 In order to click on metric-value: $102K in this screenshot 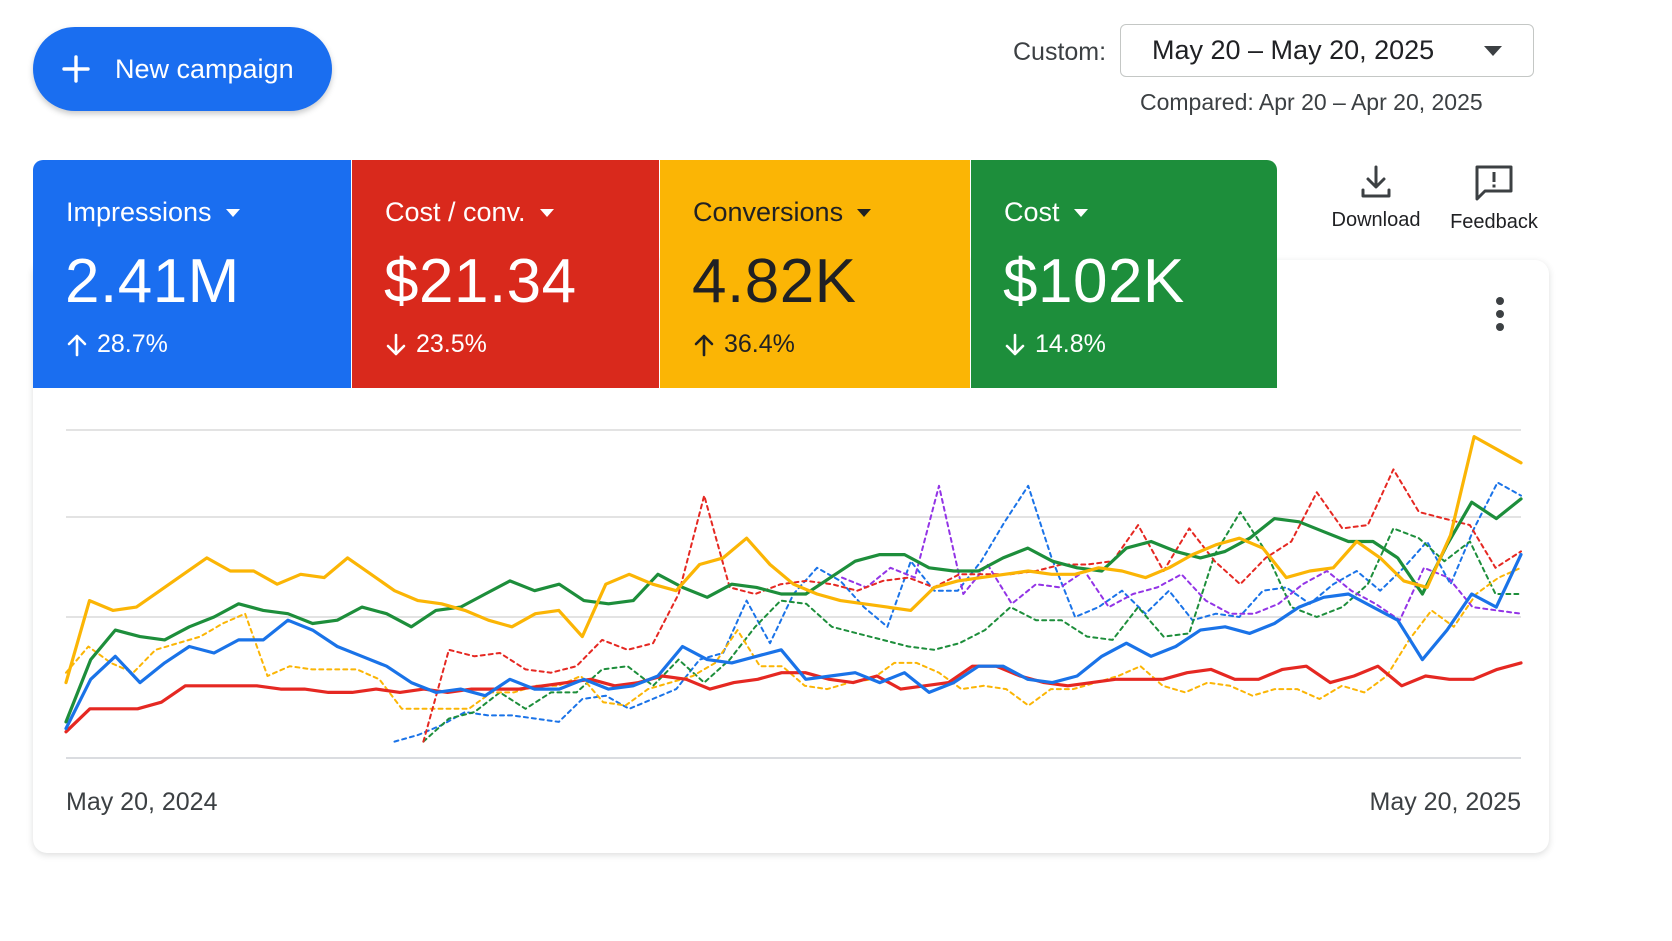, I will do `click(1094, 281)`.